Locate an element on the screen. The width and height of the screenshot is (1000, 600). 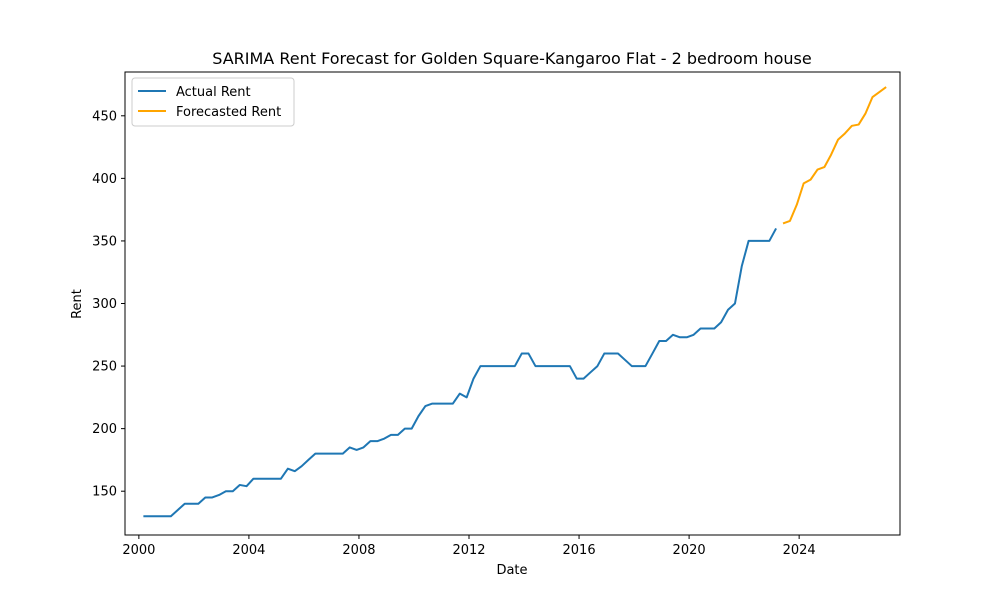
x-axis: 2000 2004 2008 2012 2016 2020 2024 is located at coordinates (469, 546).